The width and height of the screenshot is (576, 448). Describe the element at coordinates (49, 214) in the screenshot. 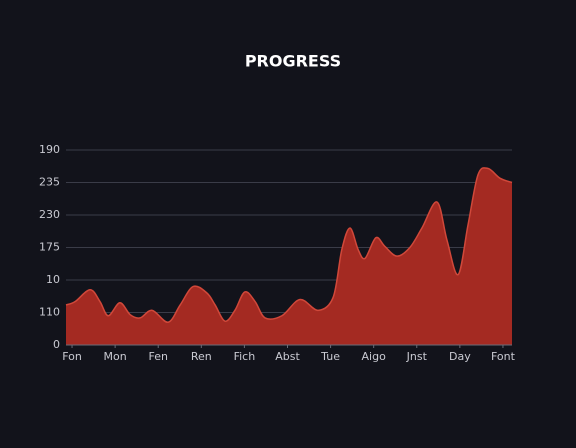

I see `y-tick-label: 230` at that location.